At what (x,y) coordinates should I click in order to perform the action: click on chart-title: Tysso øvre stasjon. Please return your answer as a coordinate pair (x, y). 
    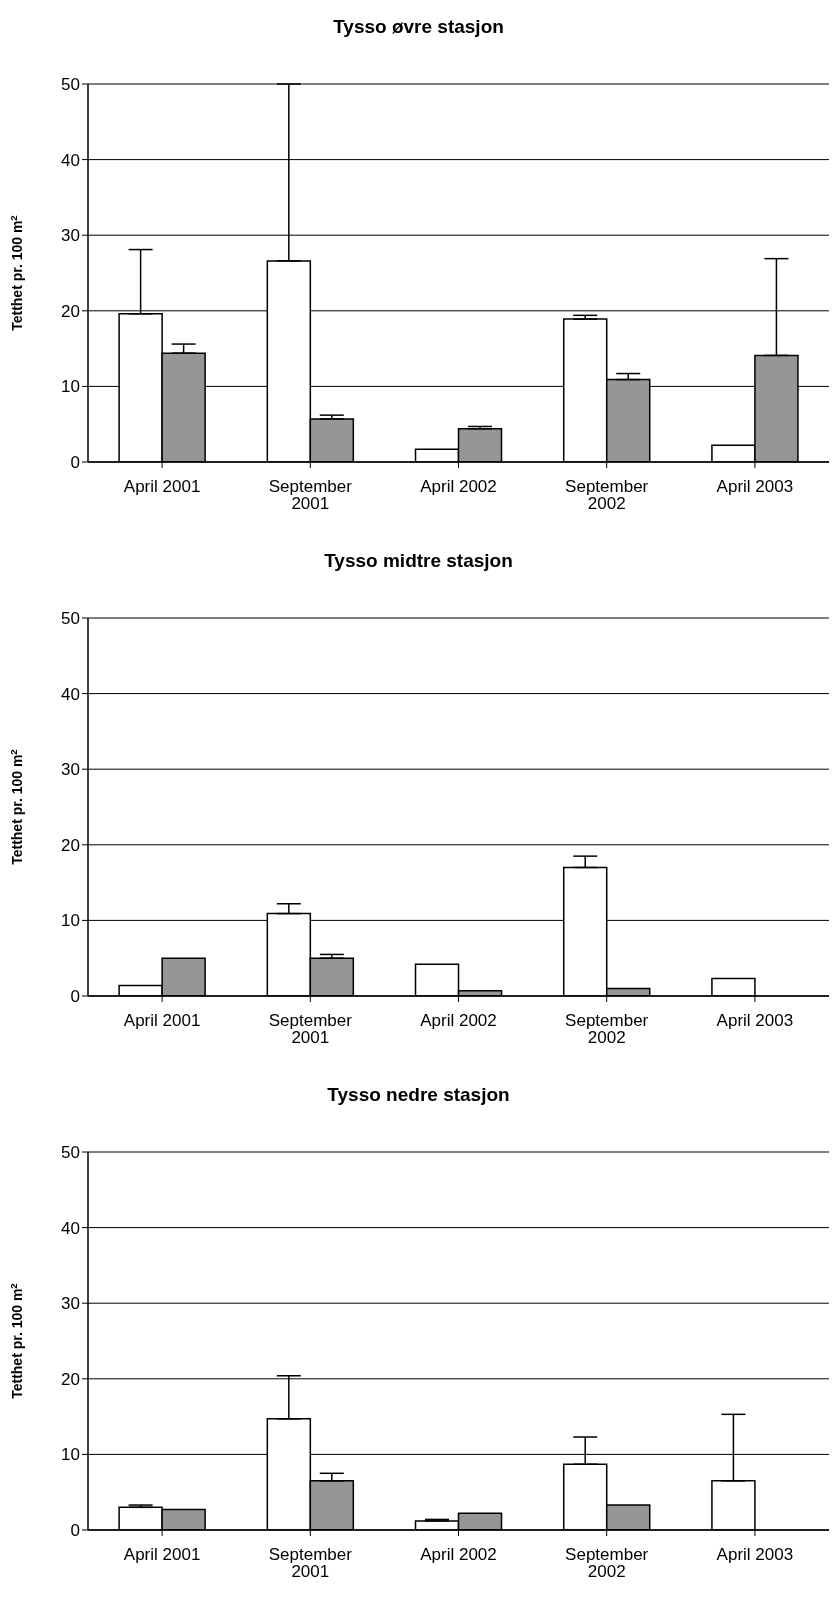
    Looking at the image, I should click on (418, 27).